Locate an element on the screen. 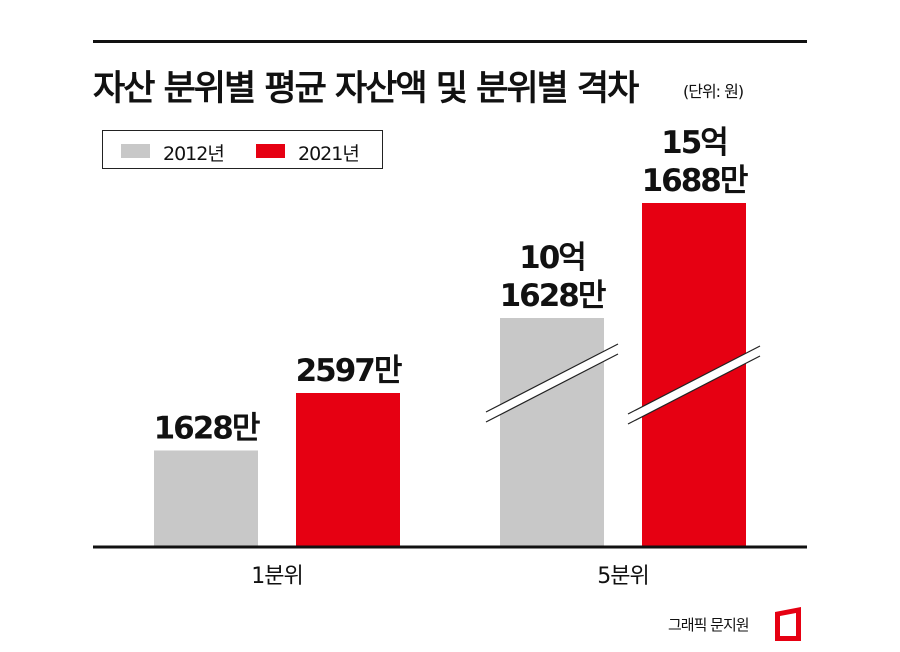 The height and width of the screenshot is (652, 900). axis-break-band-2021 is located at coordinates (694, 385).